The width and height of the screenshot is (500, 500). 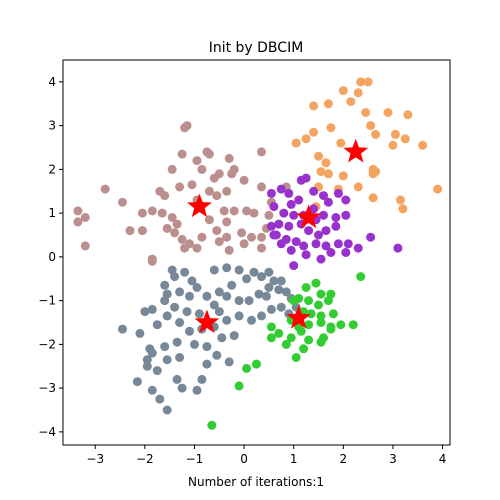 I want to click on x-axis-label: Number of iterations:1, so click(x=256, y=482).